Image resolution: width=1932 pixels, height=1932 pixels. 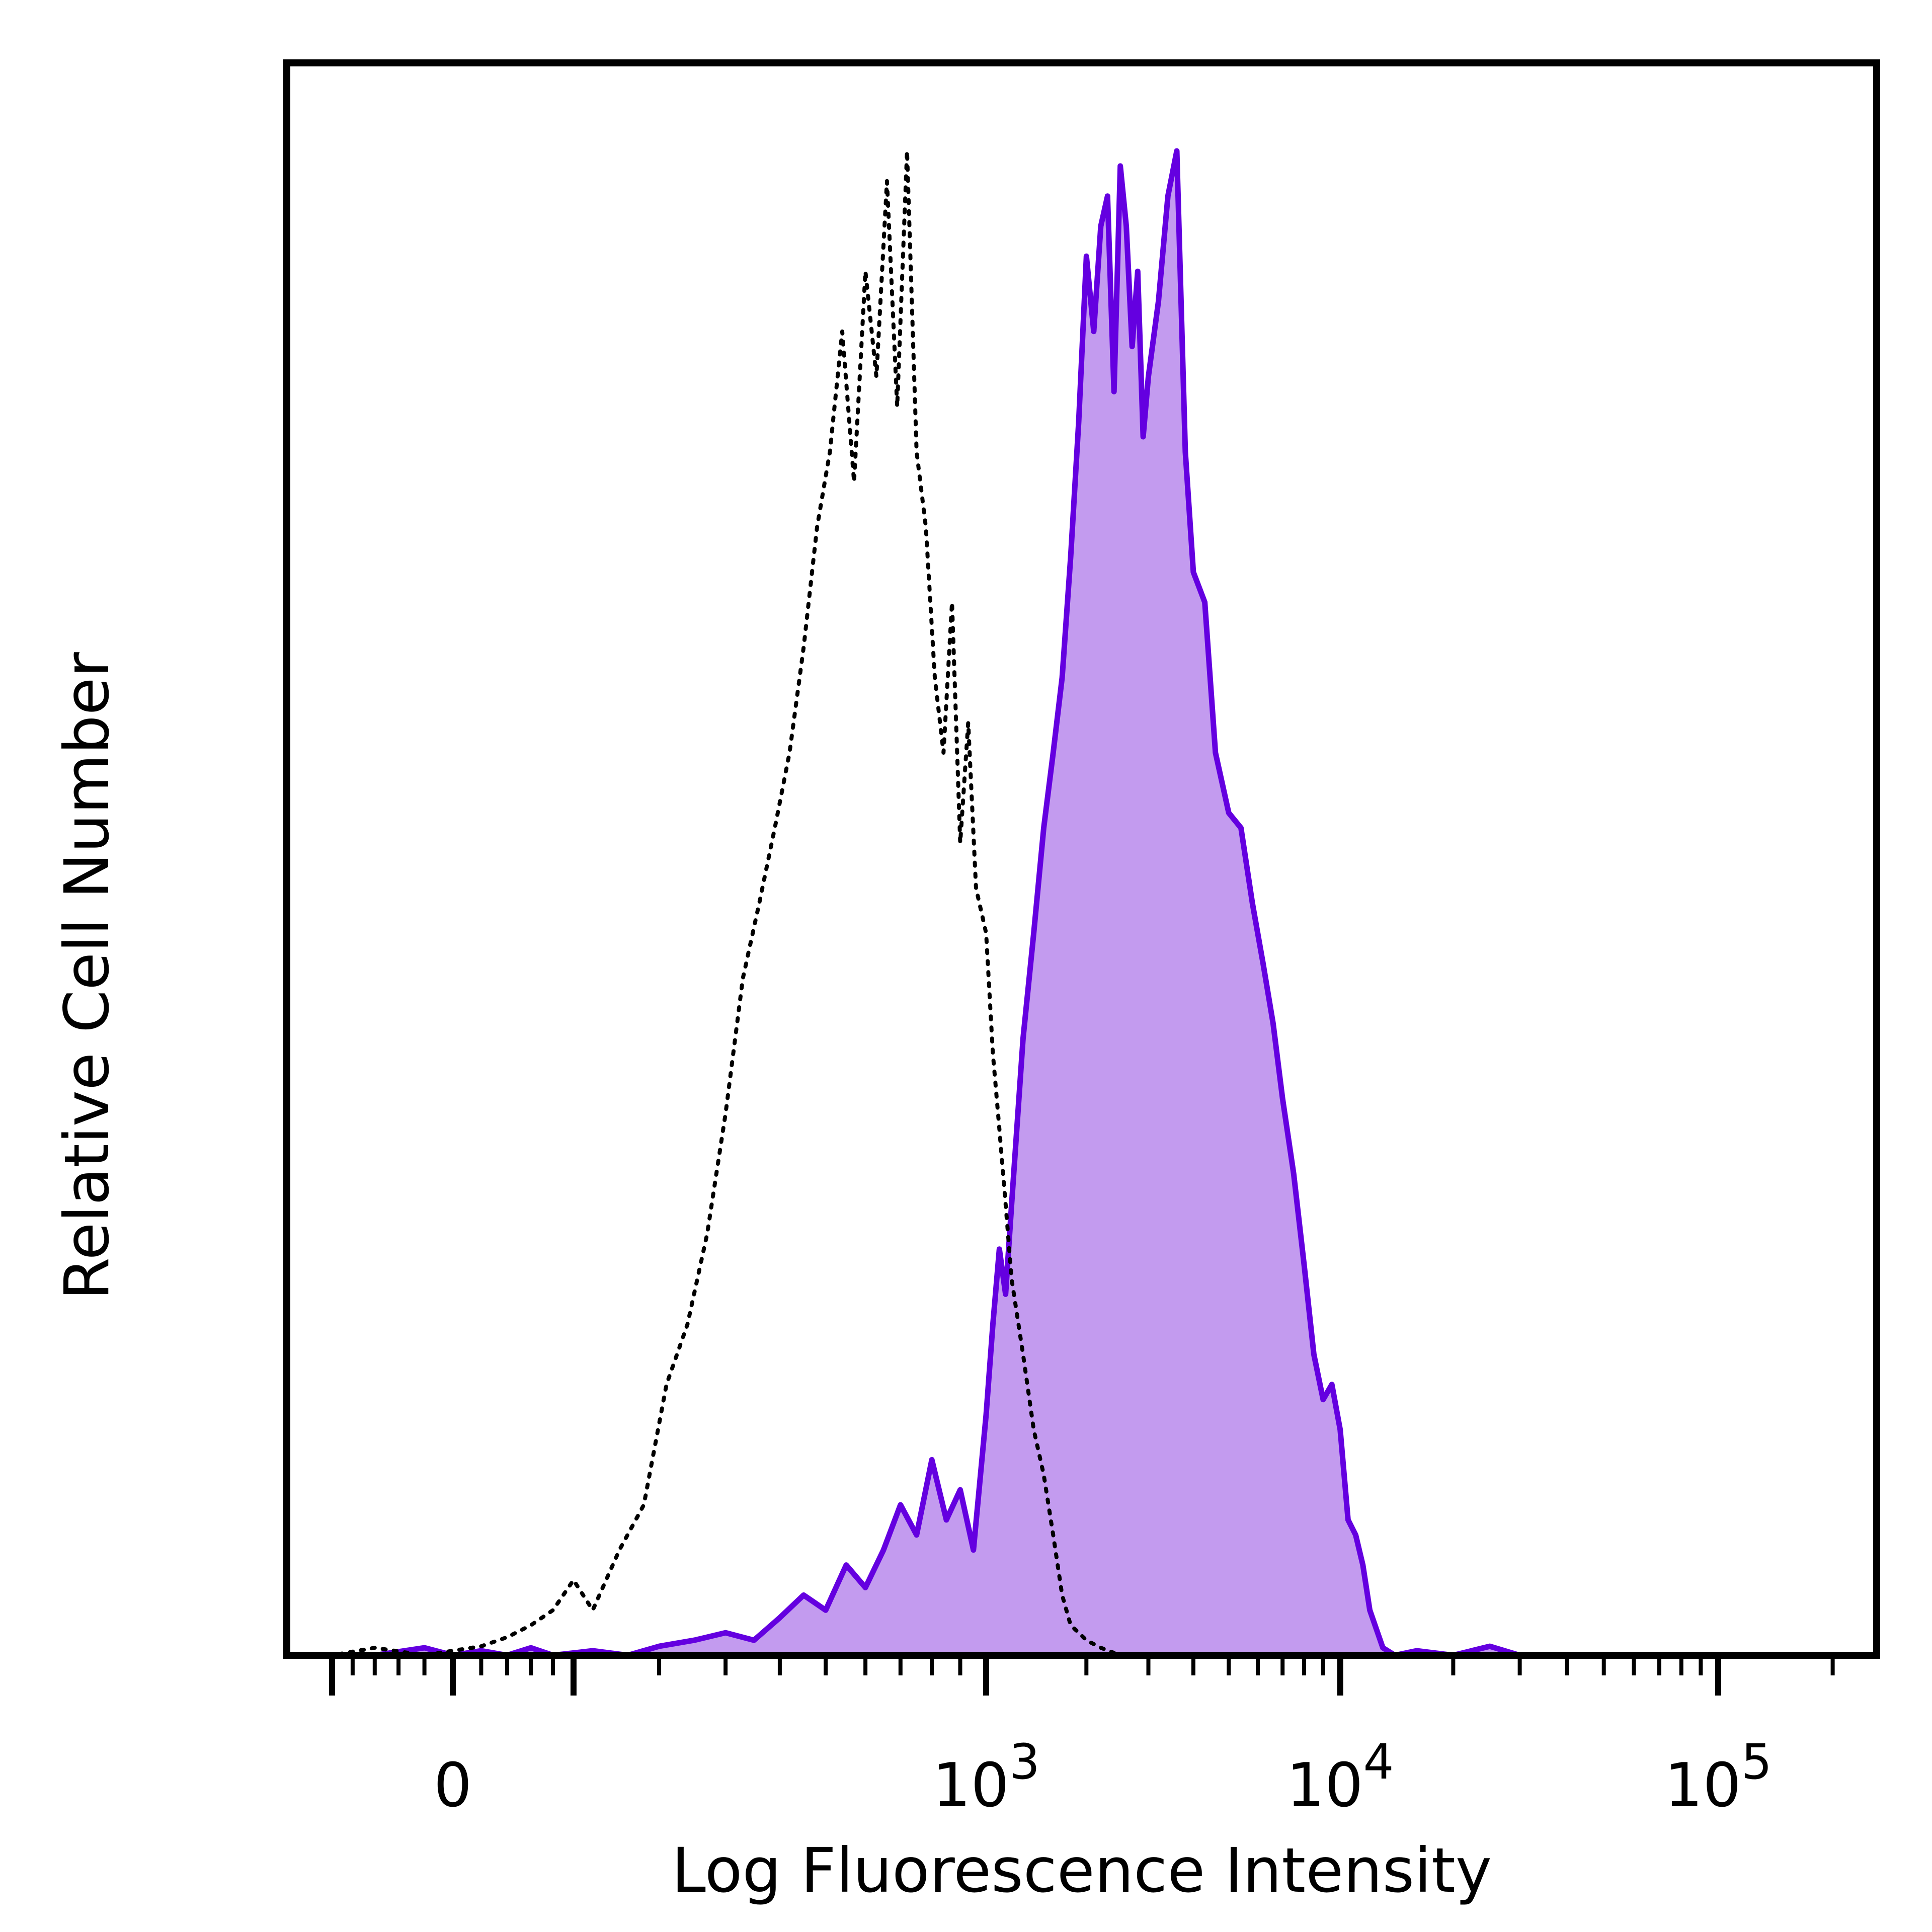 I want to click on x-tick-label: 10⁵, so click(x=1718, y=1777).